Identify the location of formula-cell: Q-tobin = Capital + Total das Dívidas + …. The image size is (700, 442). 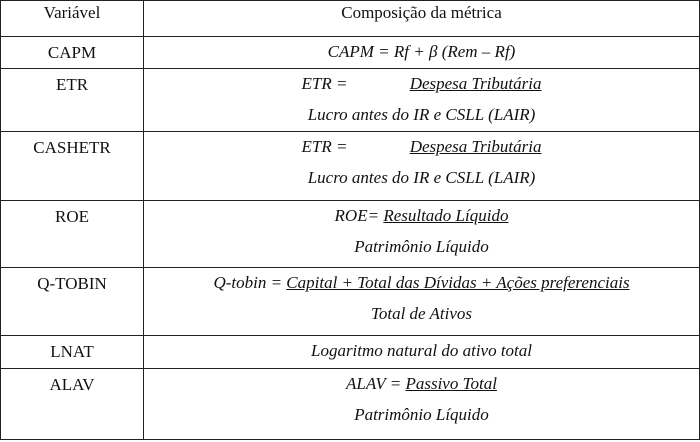
(421, 301).